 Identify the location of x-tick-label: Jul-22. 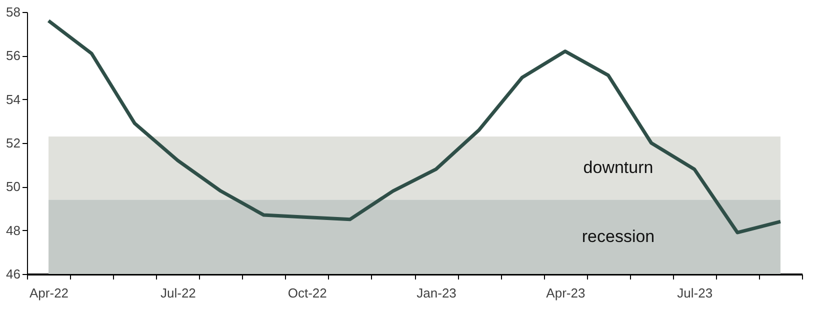
(178, 293).